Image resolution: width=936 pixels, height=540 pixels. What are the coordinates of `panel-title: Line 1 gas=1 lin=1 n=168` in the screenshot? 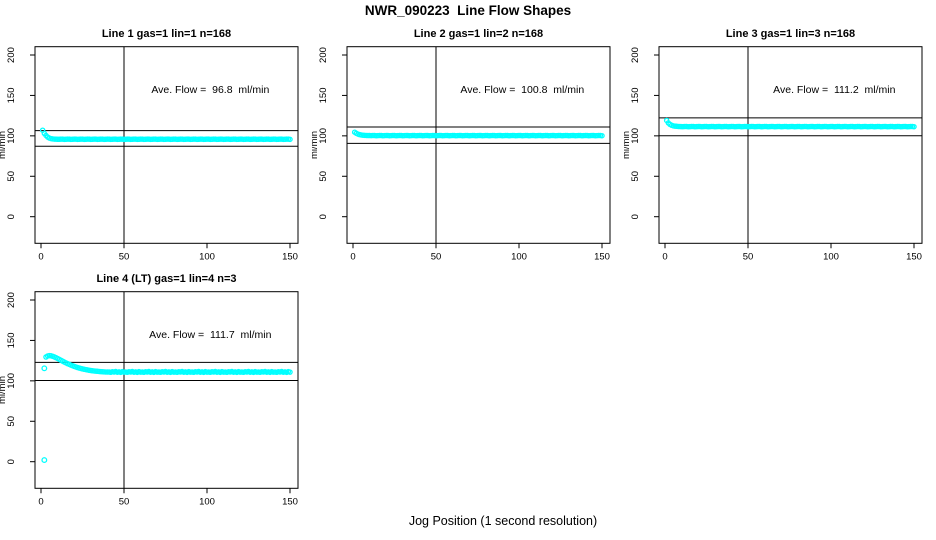 It's located at (166, 34).